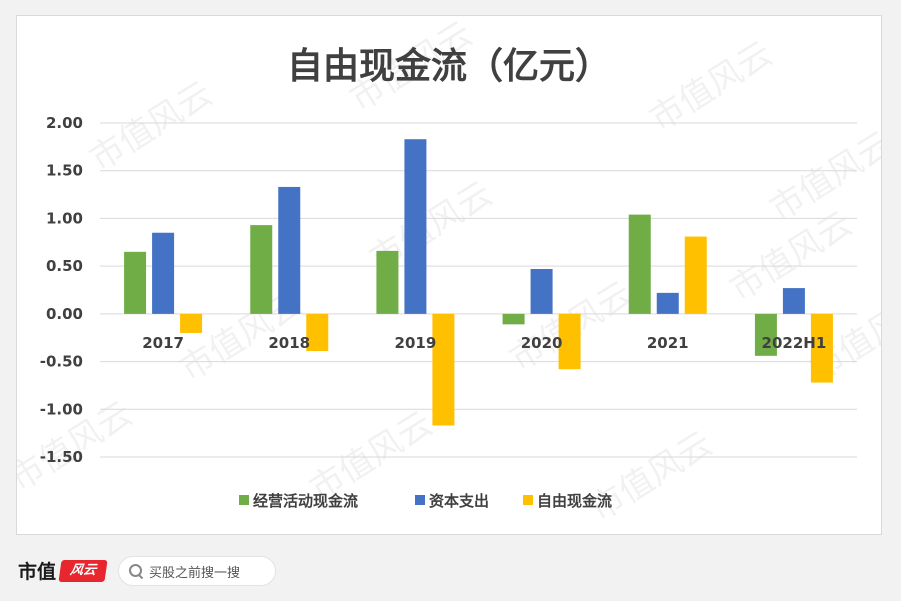  I want to click on search-box: 买股之前搜一搜, so click(197, 571).